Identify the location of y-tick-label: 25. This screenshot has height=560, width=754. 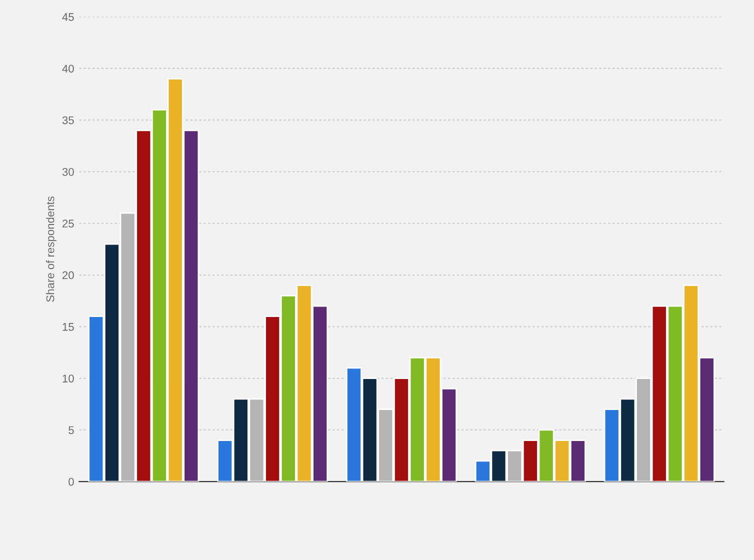
(68, 224).